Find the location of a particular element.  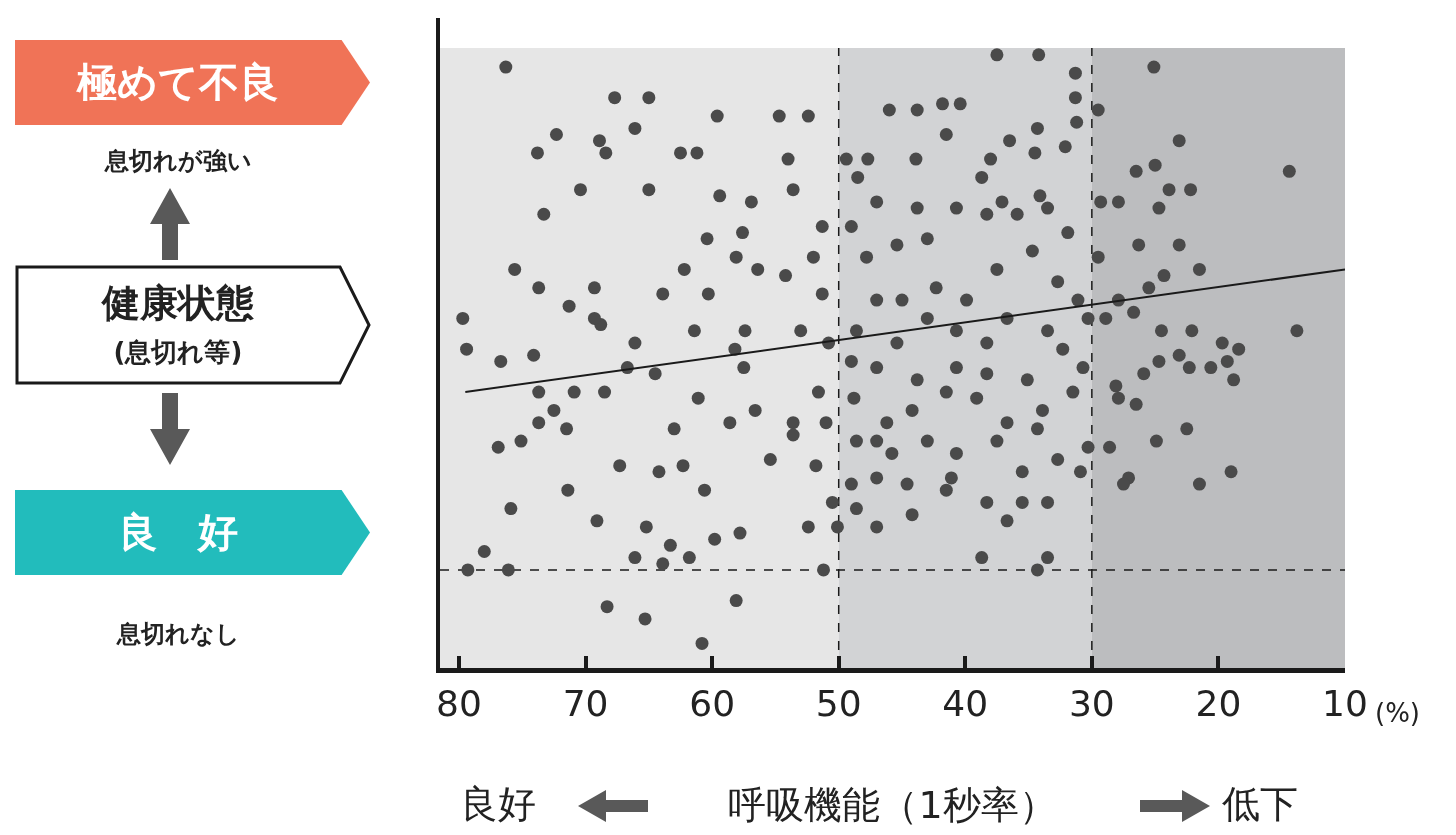

text: (息切れ等) is located at coordinates (178, 352).